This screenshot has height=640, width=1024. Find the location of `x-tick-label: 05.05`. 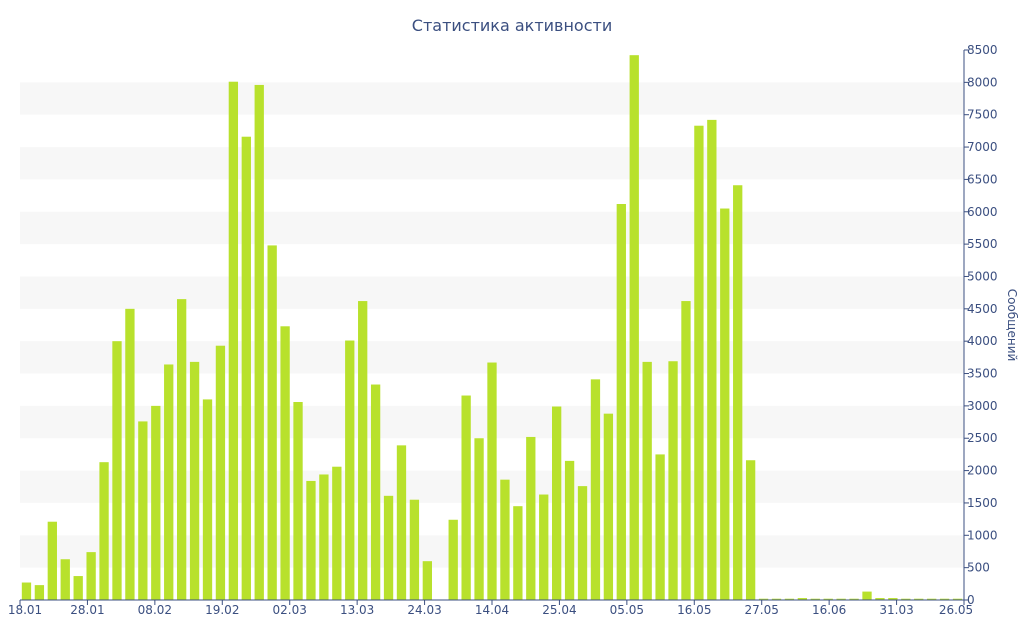

x-tick-label: 05.05 is located at coordinates (627, 610).